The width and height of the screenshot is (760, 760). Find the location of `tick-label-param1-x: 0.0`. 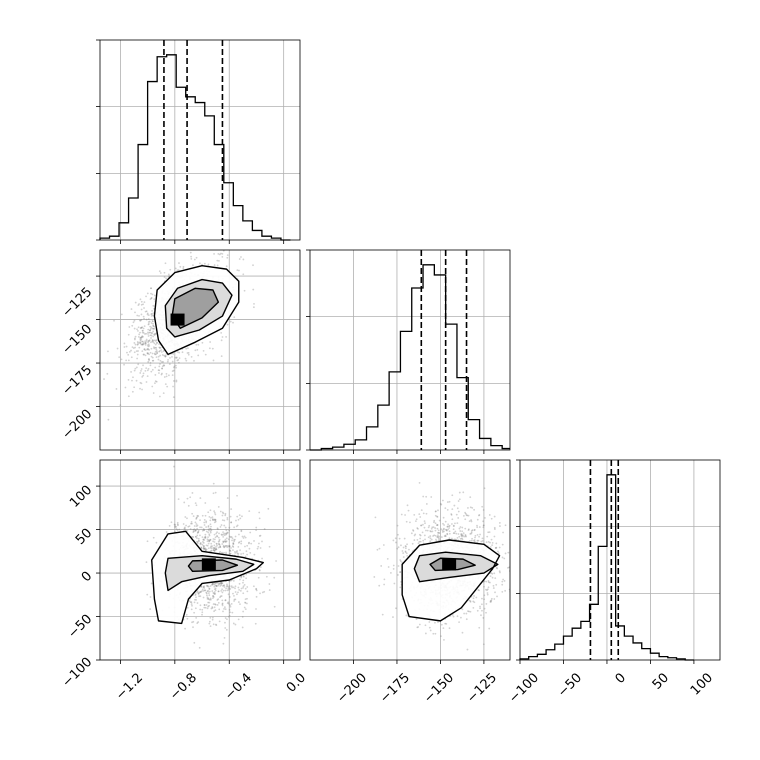

tick-label-param1-x: 0.0 is located at coordinates (296, 682).